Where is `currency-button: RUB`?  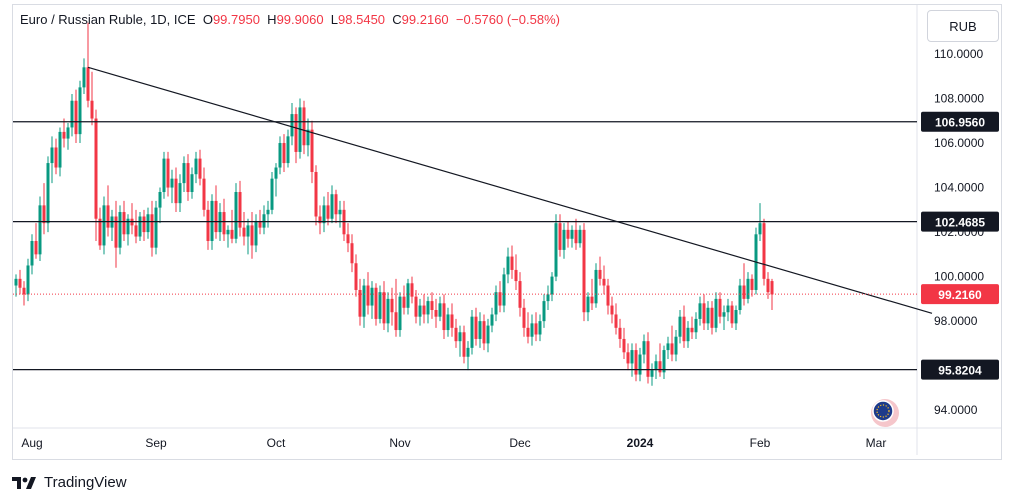 currency-button: RUB is located at coordinates (963, 26).